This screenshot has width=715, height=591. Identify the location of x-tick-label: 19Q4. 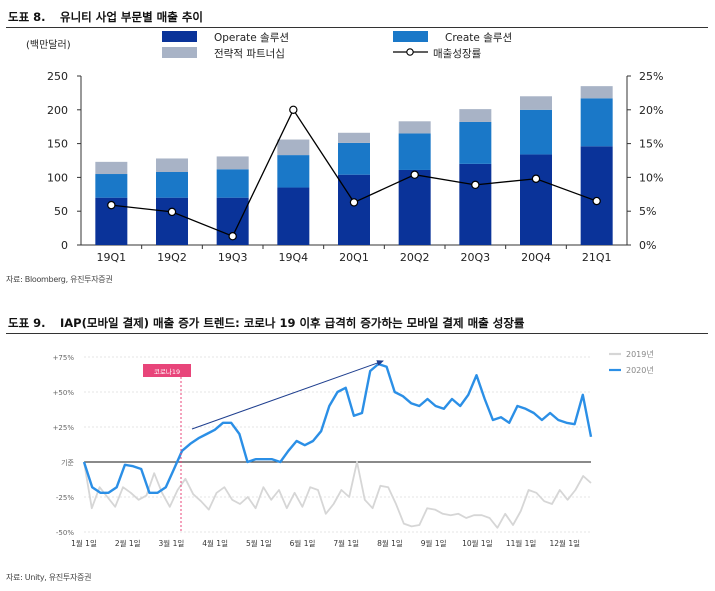
(294, 257).